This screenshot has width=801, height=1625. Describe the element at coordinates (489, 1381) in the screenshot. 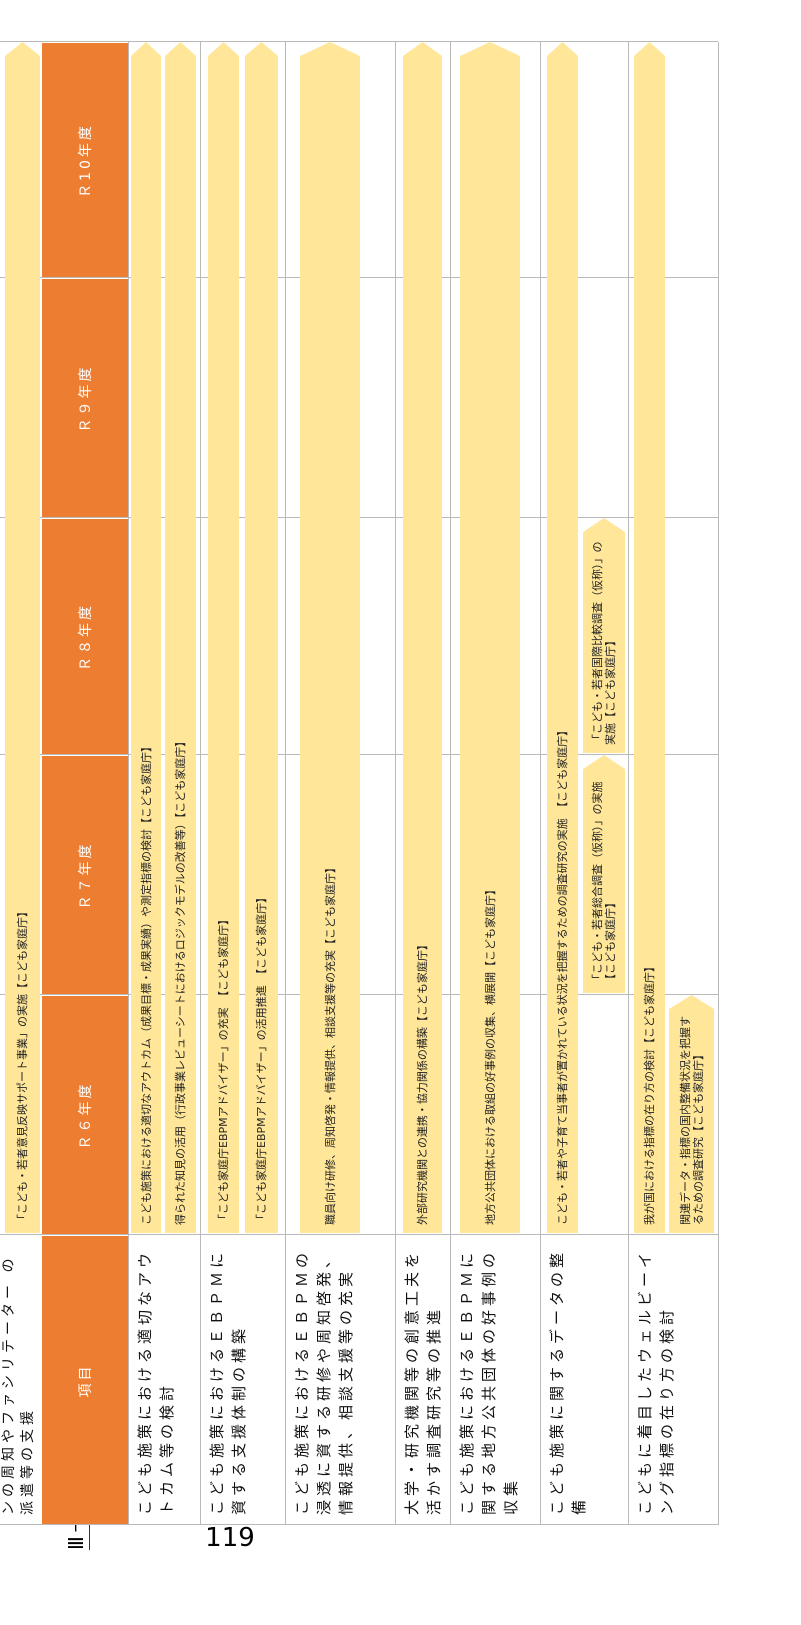

I see `row-item: こども施策におけるＥＢＰＭに関する地方公共団体の好事例の収集` at that location.